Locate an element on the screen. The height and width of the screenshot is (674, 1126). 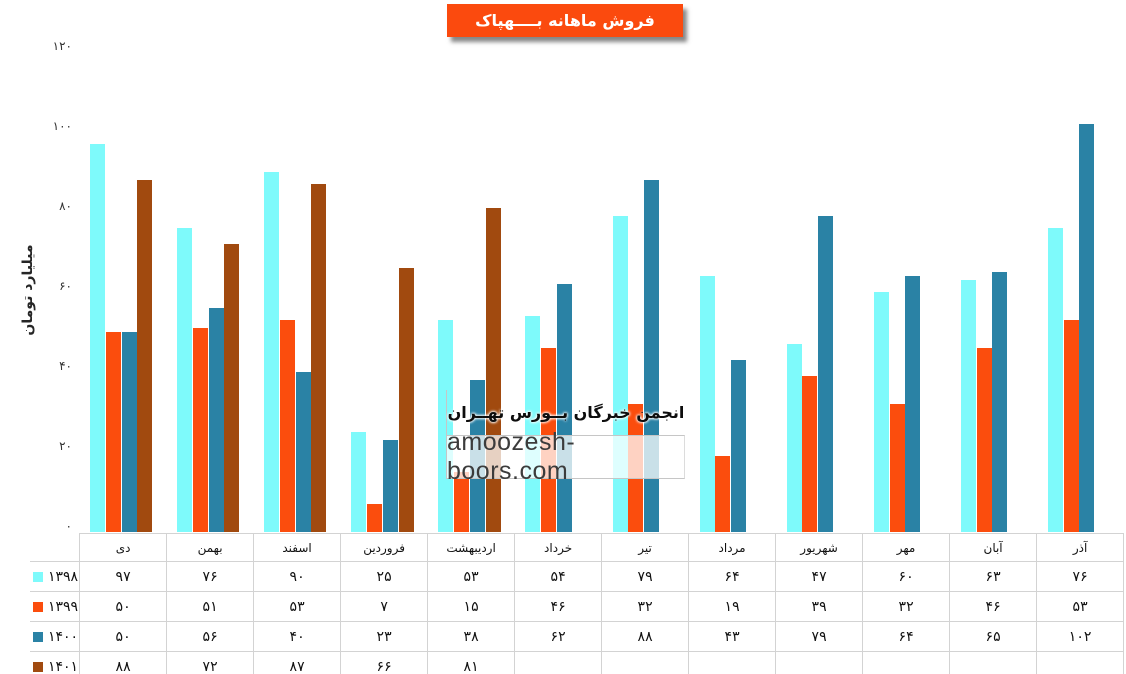
value-cell: ۵۰ is located at coordinates (123, 636).